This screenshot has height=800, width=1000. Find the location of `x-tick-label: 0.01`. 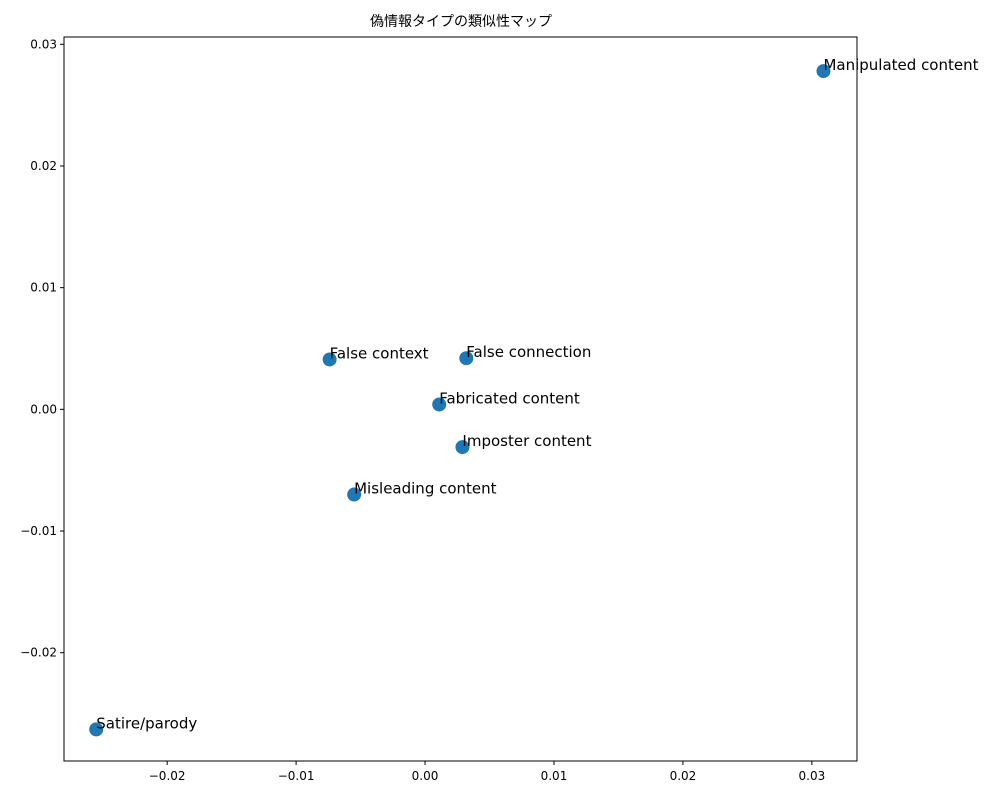

x-tick-label: 0.01 is located at coordinates (554, 776).